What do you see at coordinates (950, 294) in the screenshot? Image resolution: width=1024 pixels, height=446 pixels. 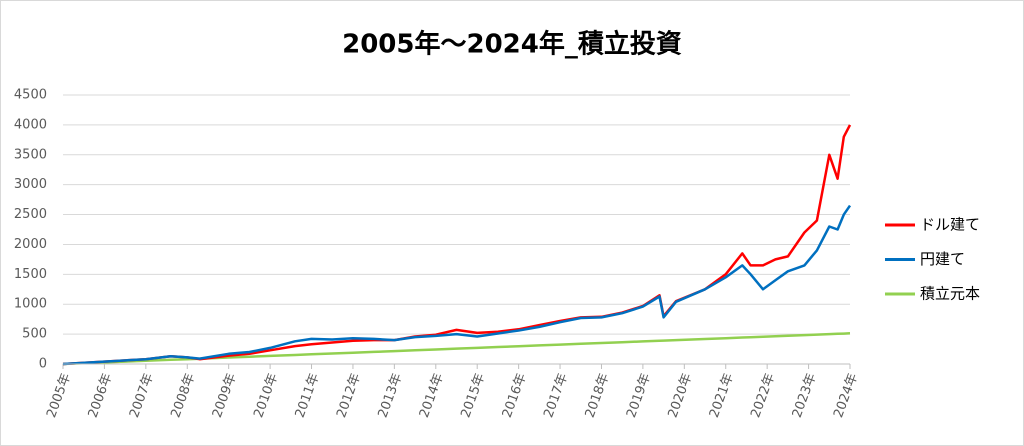 I see `legend-label: 積立元本` at bounding box center [950, 294].